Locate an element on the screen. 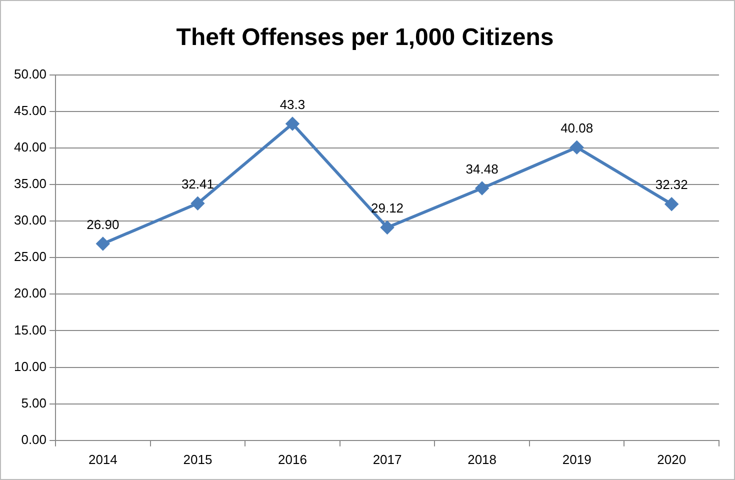 This screenshot has height=480, width=735. x-tick-label: 2017 is located at coordinates (387, 459).